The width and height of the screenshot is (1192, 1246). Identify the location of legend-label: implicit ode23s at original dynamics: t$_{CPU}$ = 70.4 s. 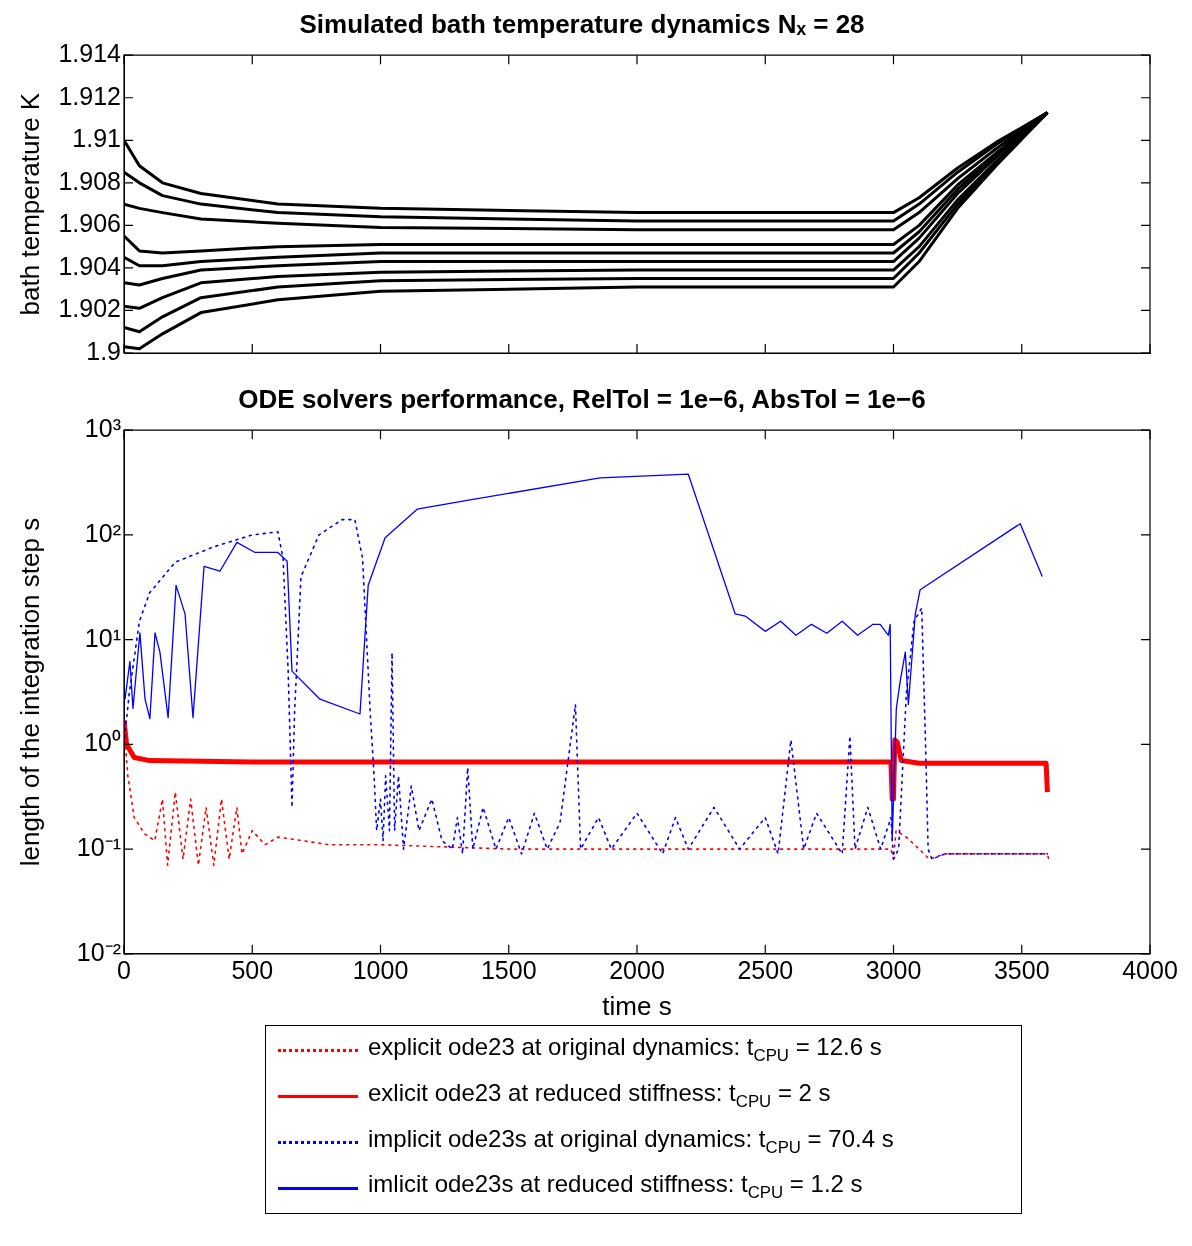
(631, 1141).